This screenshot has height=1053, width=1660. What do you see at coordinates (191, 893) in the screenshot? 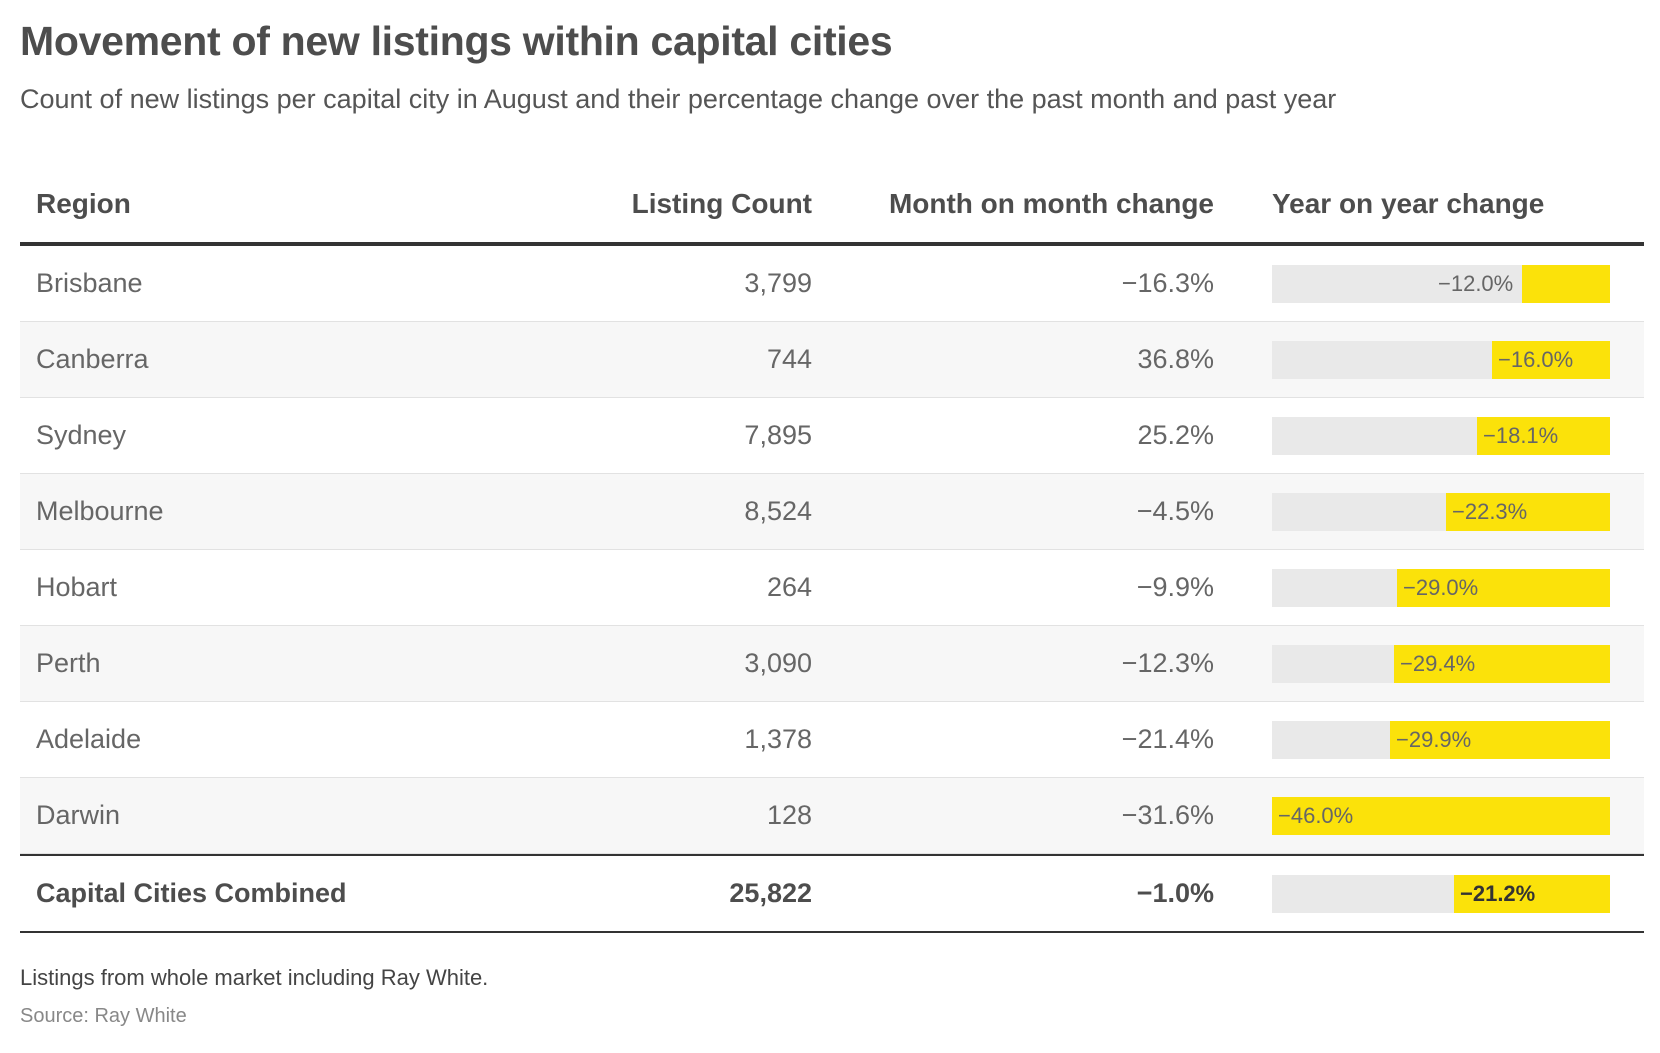
I see `region-cell: Capital Cities Combined` at bounding box center [191, 893].